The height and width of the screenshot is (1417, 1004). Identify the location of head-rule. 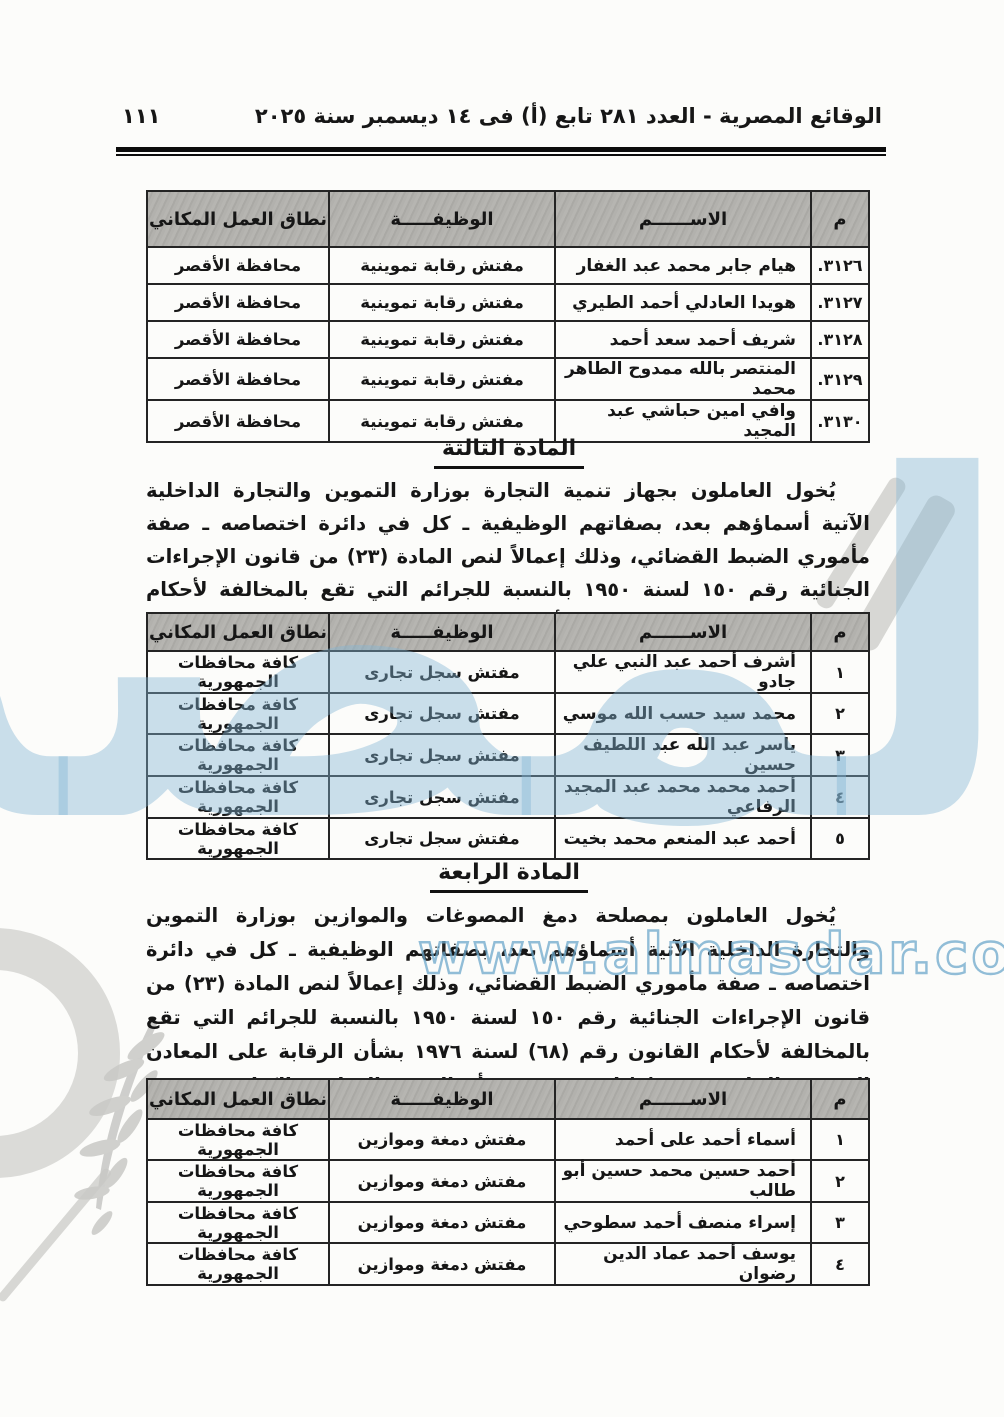
(501, 151).